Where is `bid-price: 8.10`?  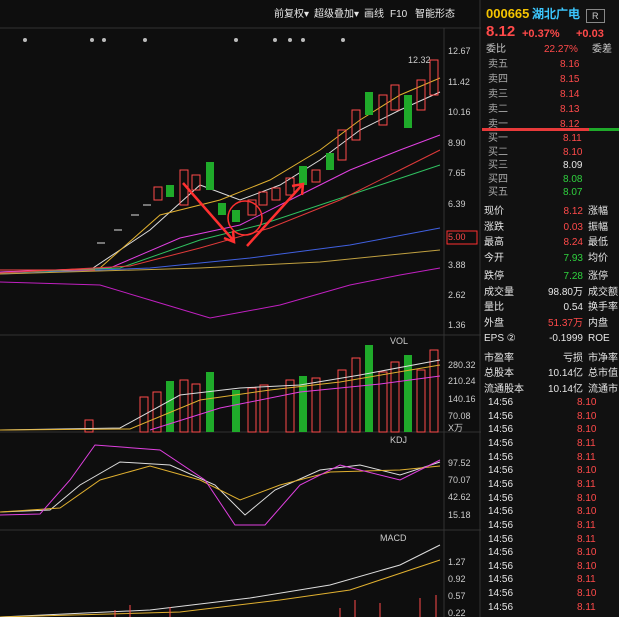
bid-price: 8.10 is located at coordinates (573, 152).